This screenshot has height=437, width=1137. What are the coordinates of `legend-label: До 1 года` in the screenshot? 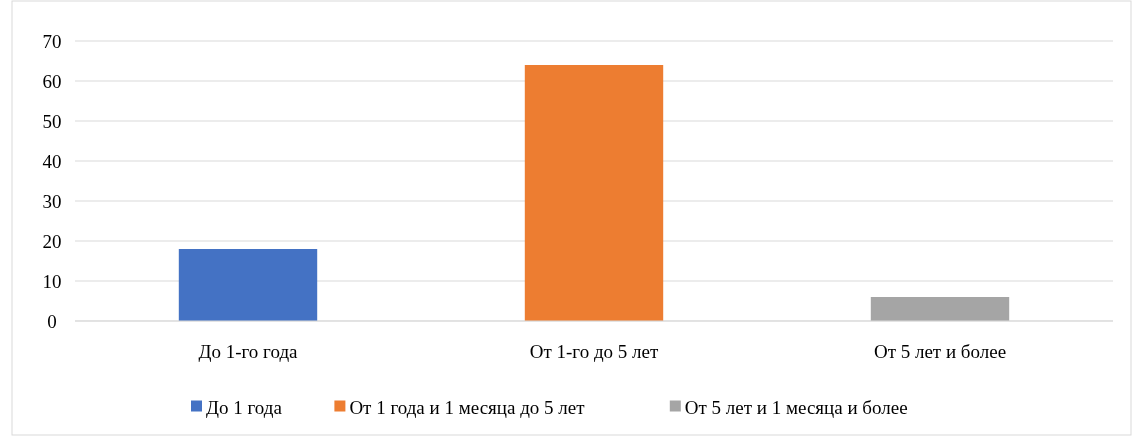 It's located at (244, 407).